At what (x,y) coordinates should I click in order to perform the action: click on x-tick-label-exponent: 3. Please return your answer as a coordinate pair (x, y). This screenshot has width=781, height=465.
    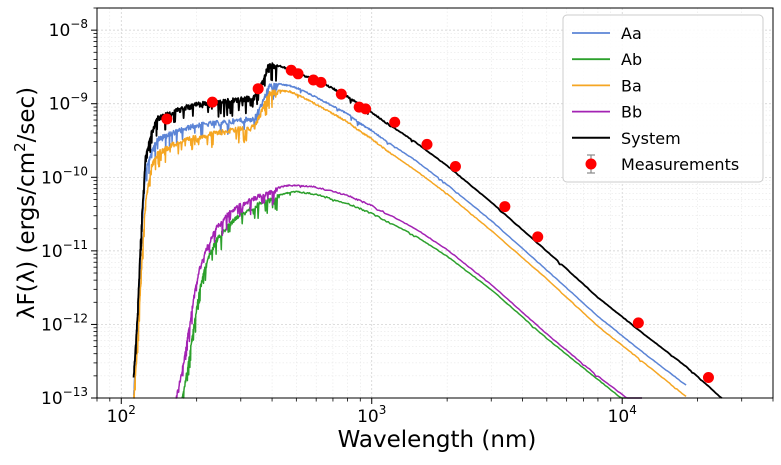
    Looking at the image, I should click on (383, 410).